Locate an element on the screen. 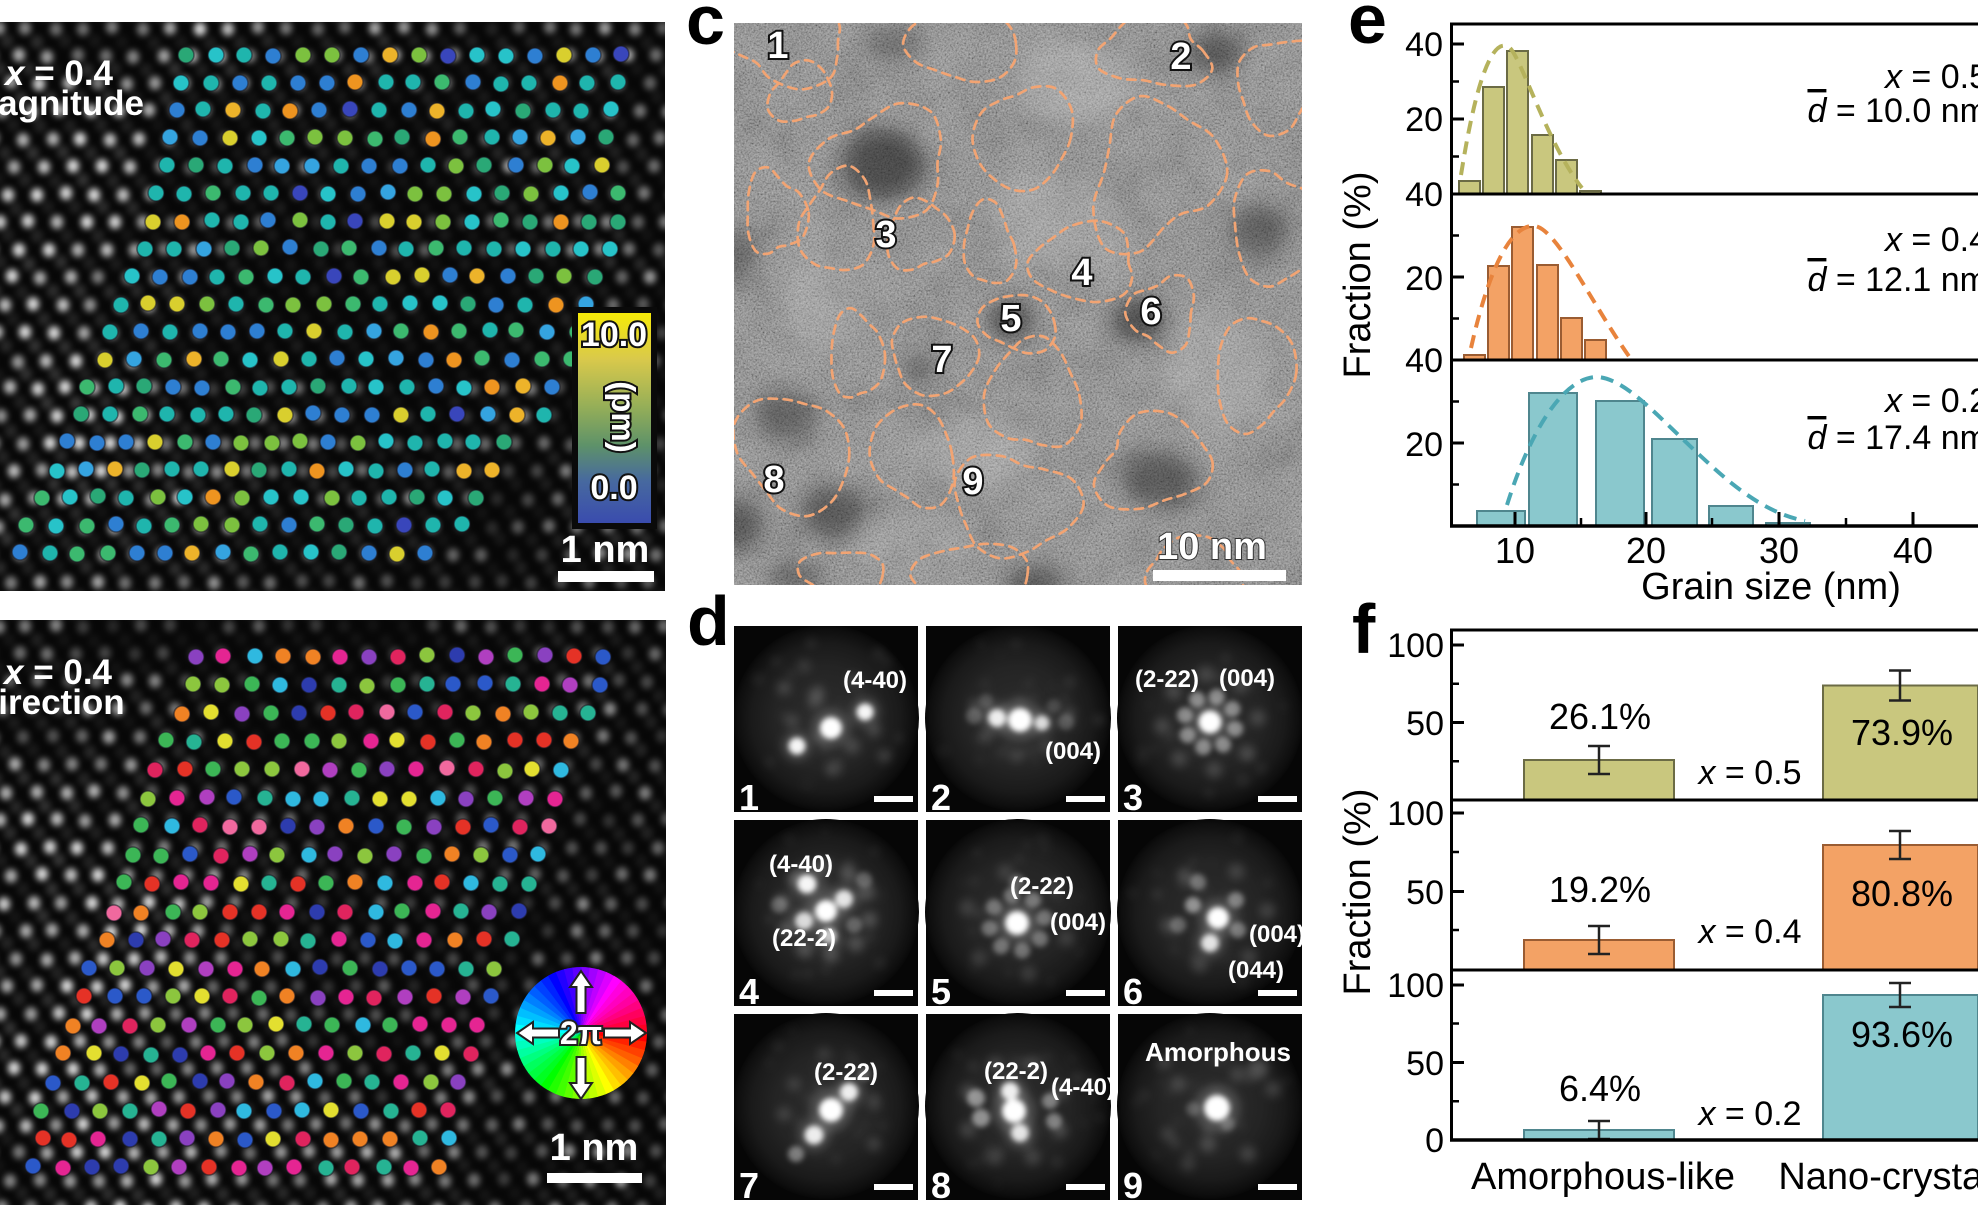 The height and width of the screenshot is (1217, 1978). svg-text: 26.1% is located at coordinates (1600, 716).